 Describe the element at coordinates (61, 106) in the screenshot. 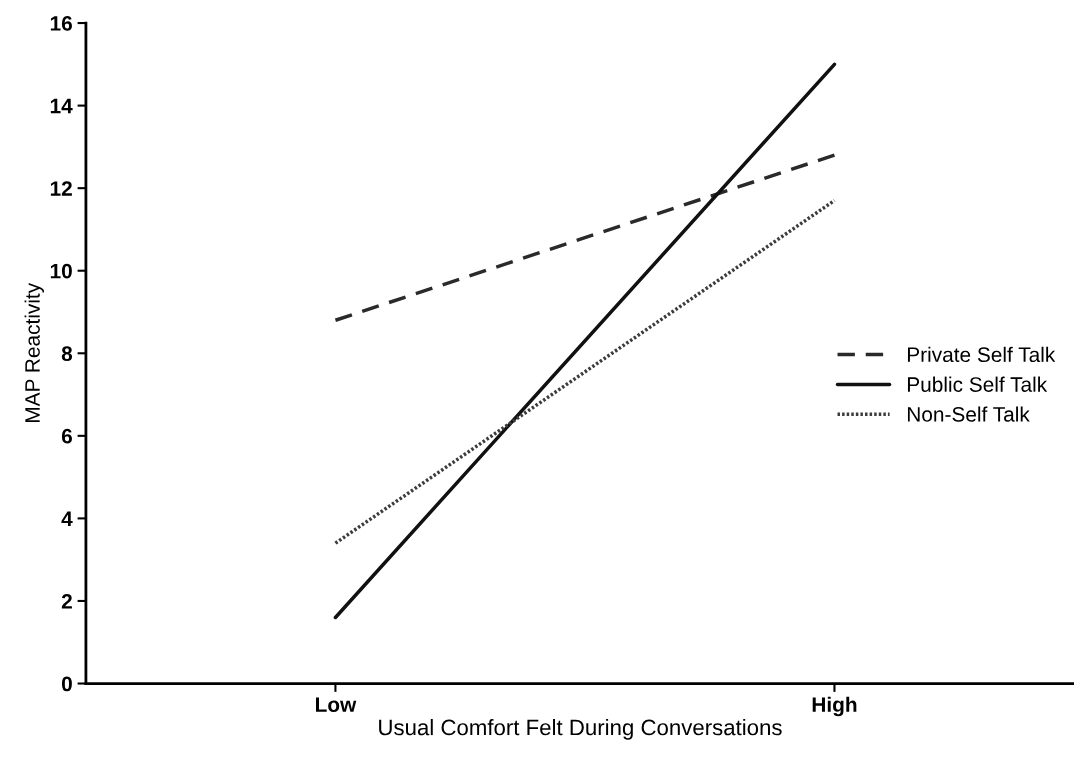

I see `y-tick-label: 14` at that location.